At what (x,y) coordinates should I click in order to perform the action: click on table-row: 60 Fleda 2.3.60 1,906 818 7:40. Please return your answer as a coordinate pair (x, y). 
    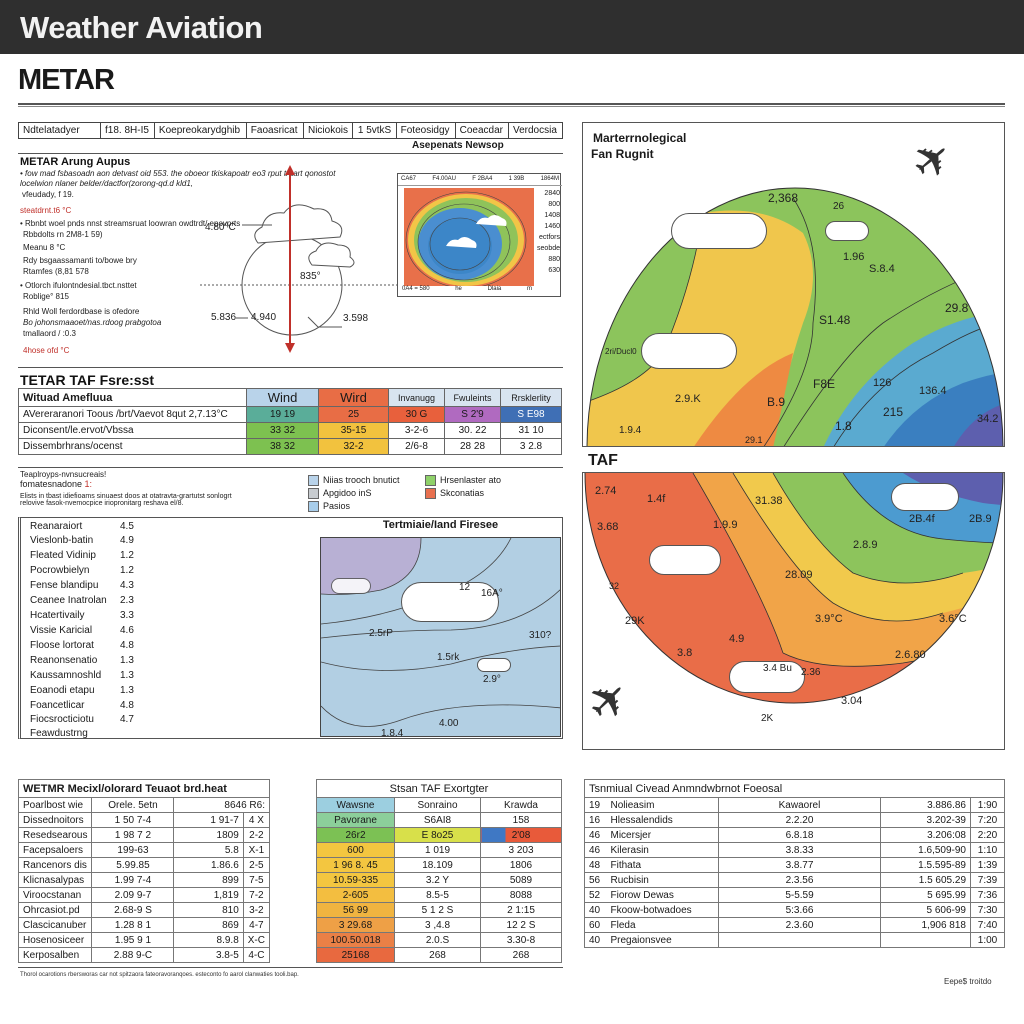
    Looking at the image, I should click on (794, 925).